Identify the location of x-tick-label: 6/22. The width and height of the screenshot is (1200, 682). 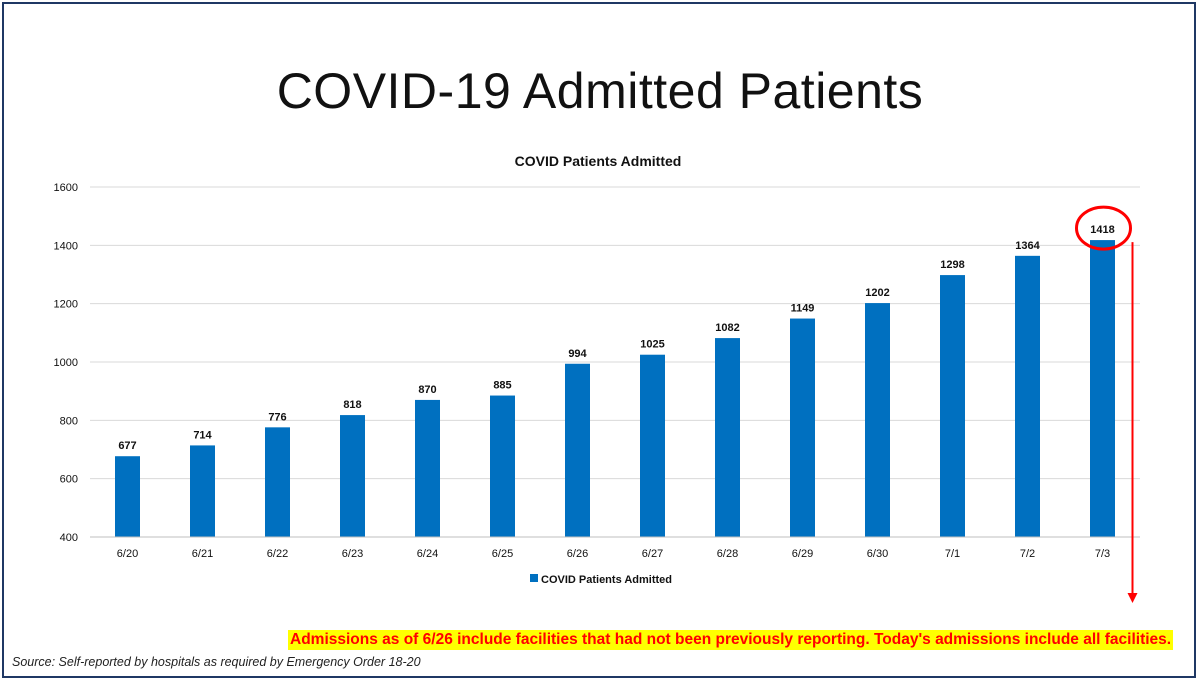
(277, 554).